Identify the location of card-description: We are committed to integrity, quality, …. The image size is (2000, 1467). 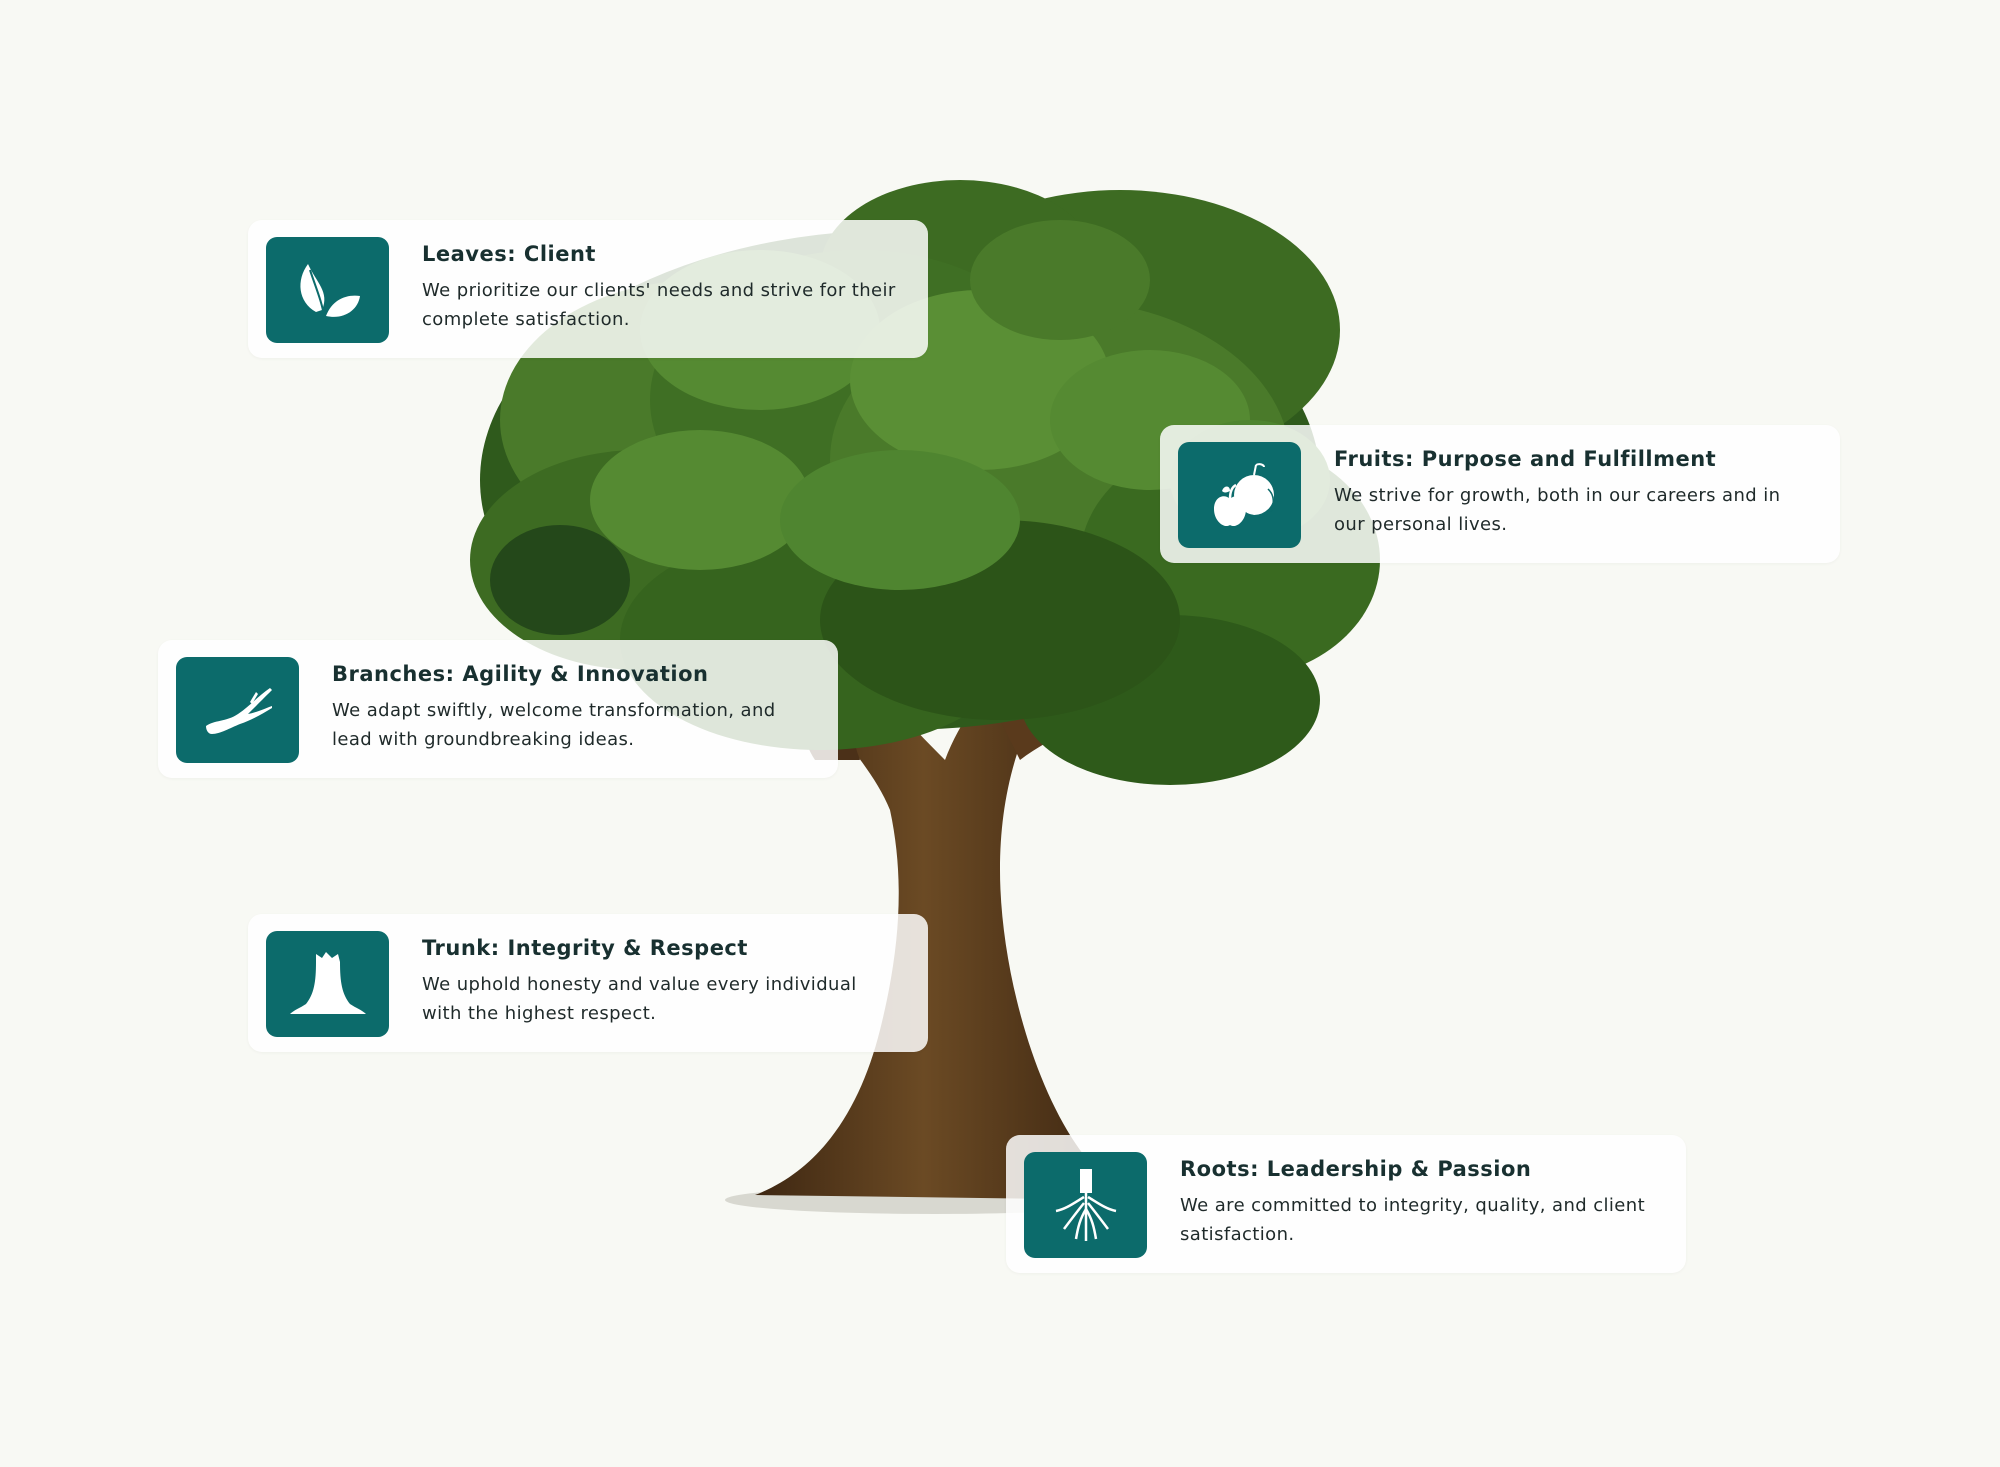
(1413, 1220).